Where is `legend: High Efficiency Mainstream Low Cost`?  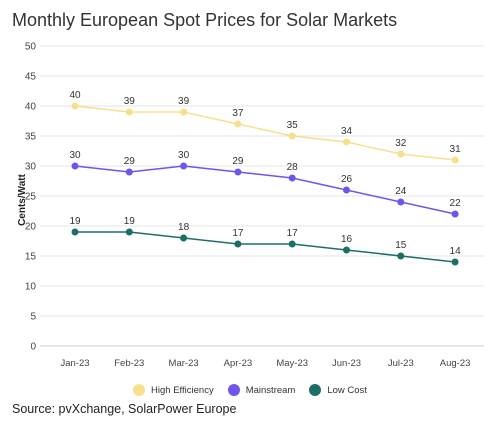 legend: High Efficiency Mainstream Low Cost is located at coordinates (250, 390).